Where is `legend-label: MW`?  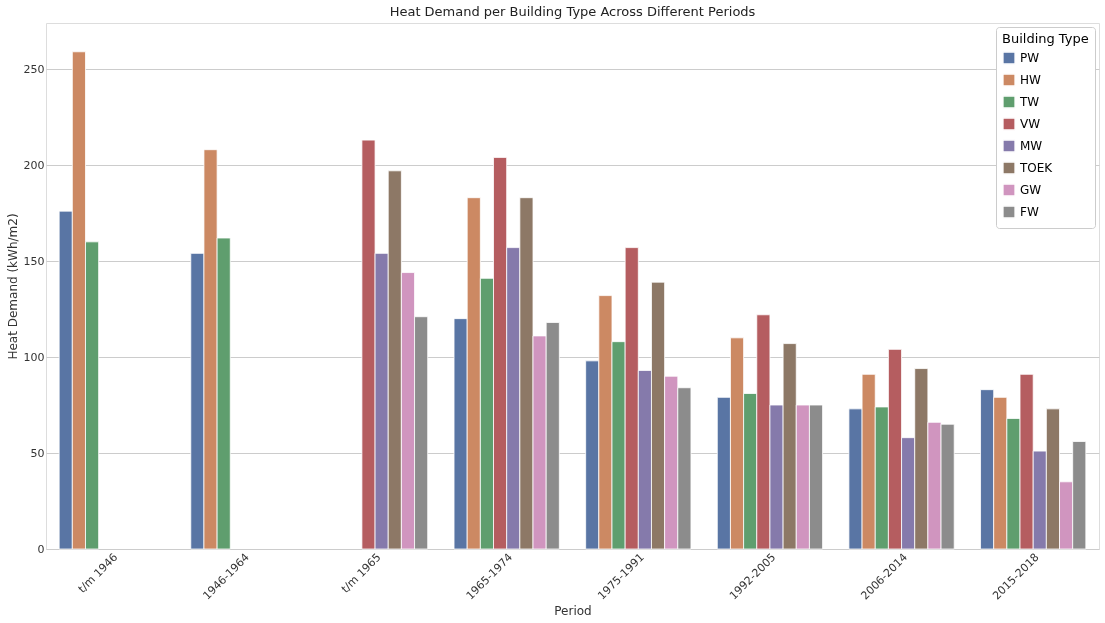 legend-label: MW is located at coordinates (1031, 146).